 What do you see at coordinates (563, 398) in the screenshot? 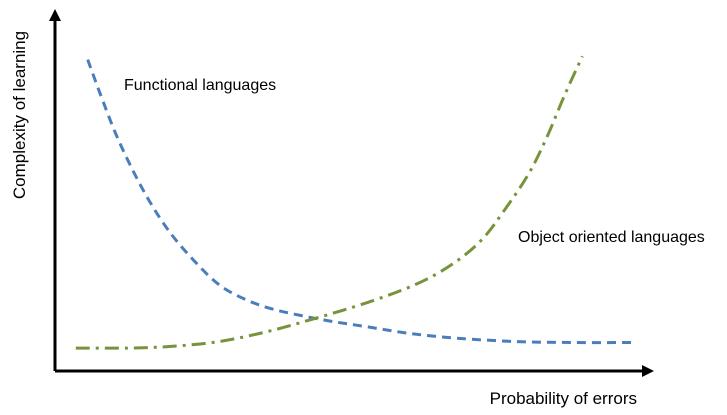
I see `x-axis-label: Probability of errors` at bounding box center [563, 398].